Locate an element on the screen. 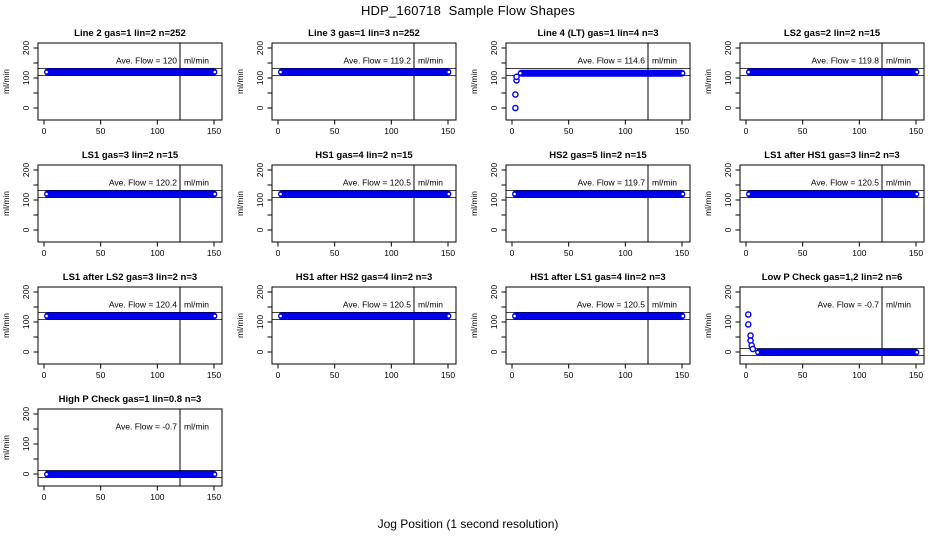 Image resolution: width=936 pixels, height=540 pixels. ave-flow-text: Ave. Flow = 120.4 is located at coordinates (143, 305).